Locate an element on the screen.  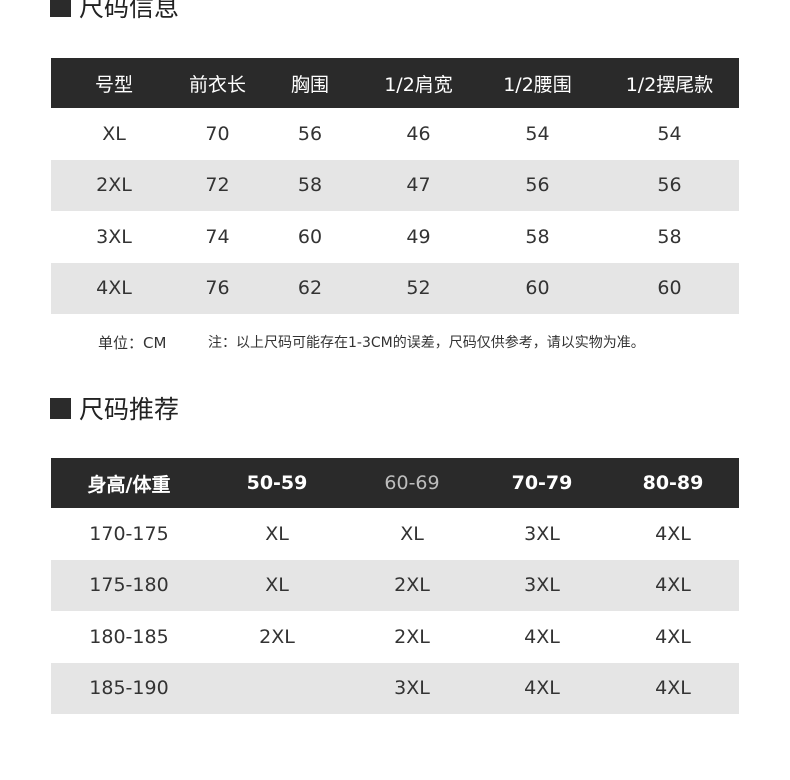
table-row: 185-190 3XL 4XL 4XL is located at coordinates (395, 688).